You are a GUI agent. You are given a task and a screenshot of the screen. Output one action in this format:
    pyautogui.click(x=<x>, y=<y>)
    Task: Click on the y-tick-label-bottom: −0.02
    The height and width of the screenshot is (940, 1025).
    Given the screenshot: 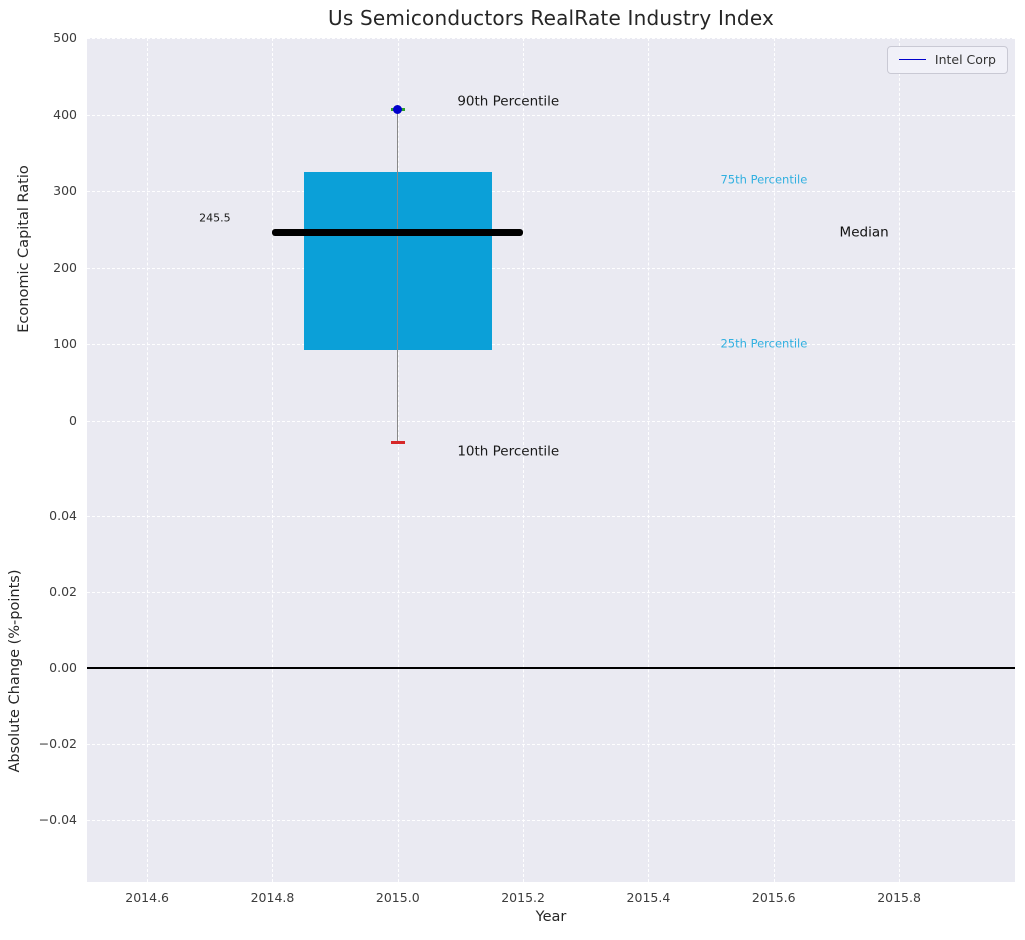 What is the action you would take?
    pyautogui.click(x=57, y=743)
    